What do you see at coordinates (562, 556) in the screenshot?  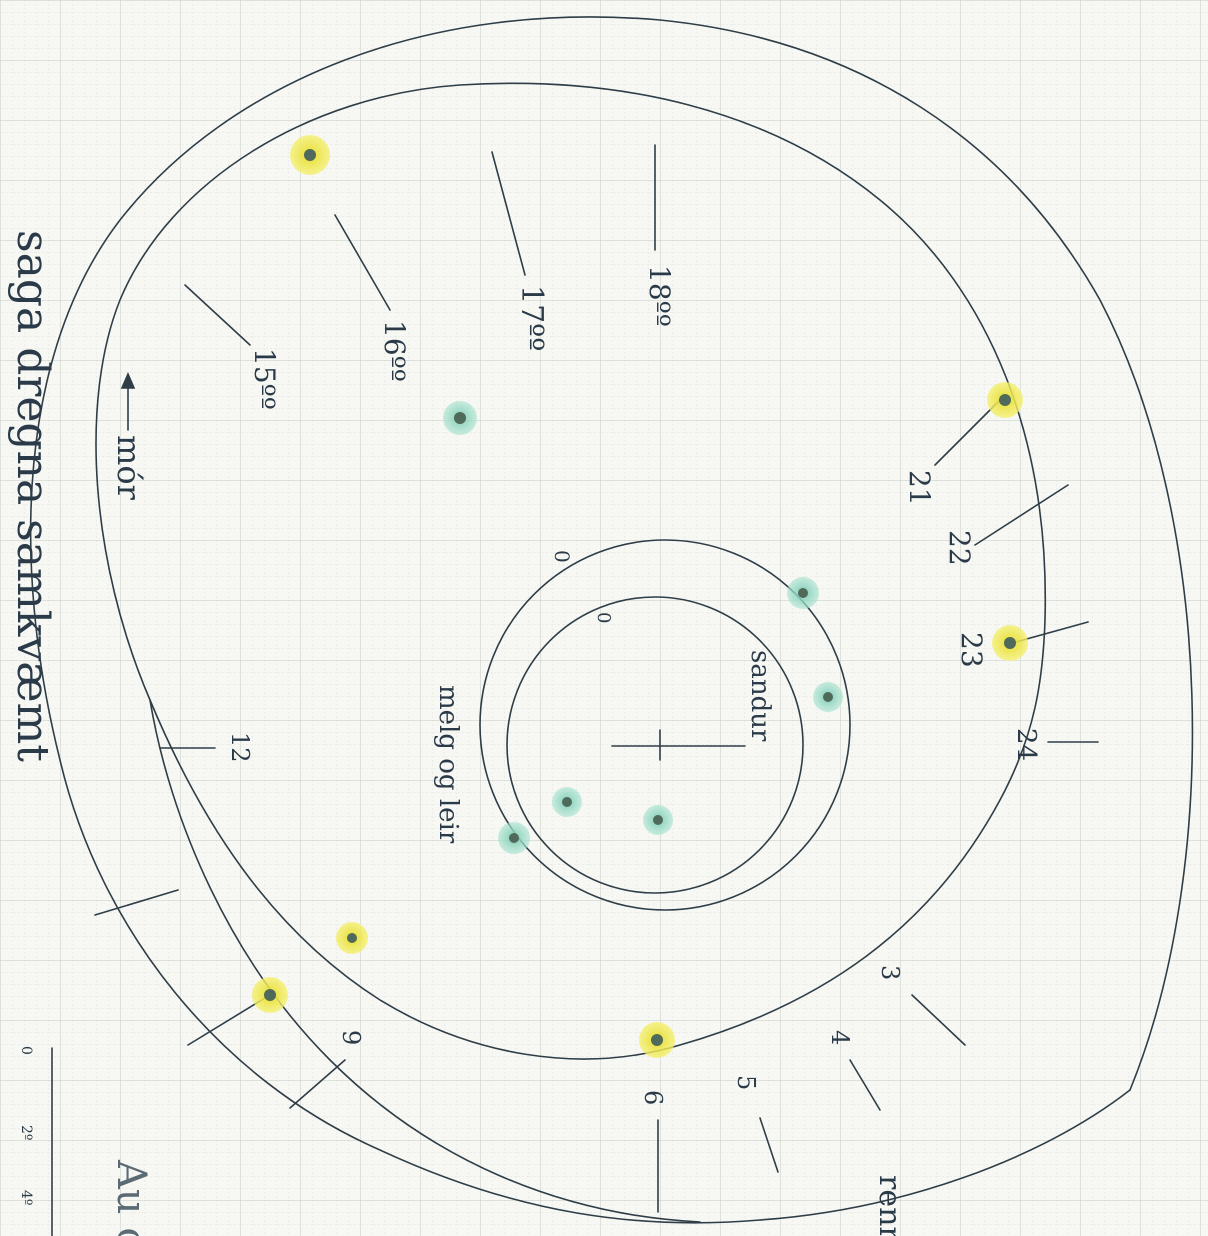 I see `label-zero-outer: 0` at bounding box center [562, 556].